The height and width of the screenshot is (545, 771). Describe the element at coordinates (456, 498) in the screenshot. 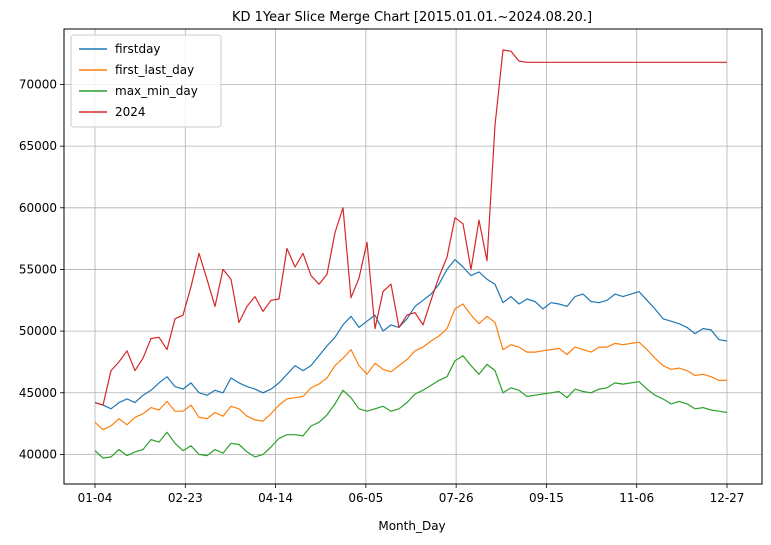

I see `x-tick-label: 07-26` at that location.